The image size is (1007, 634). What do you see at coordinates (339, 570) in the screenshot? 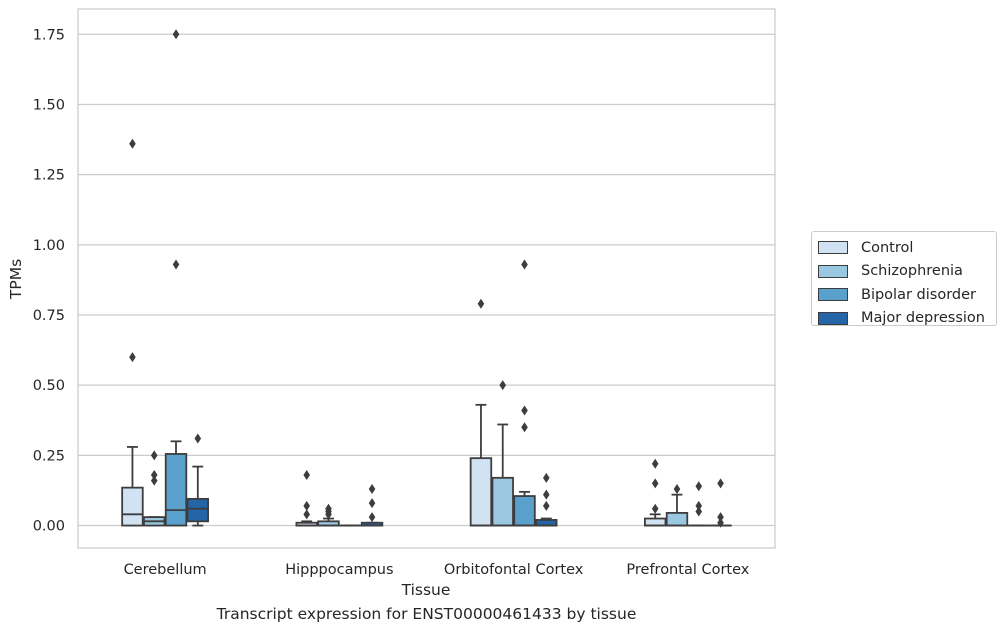
I see `x-tick-label: Hipppocampus` at bounding box center [339, 570].